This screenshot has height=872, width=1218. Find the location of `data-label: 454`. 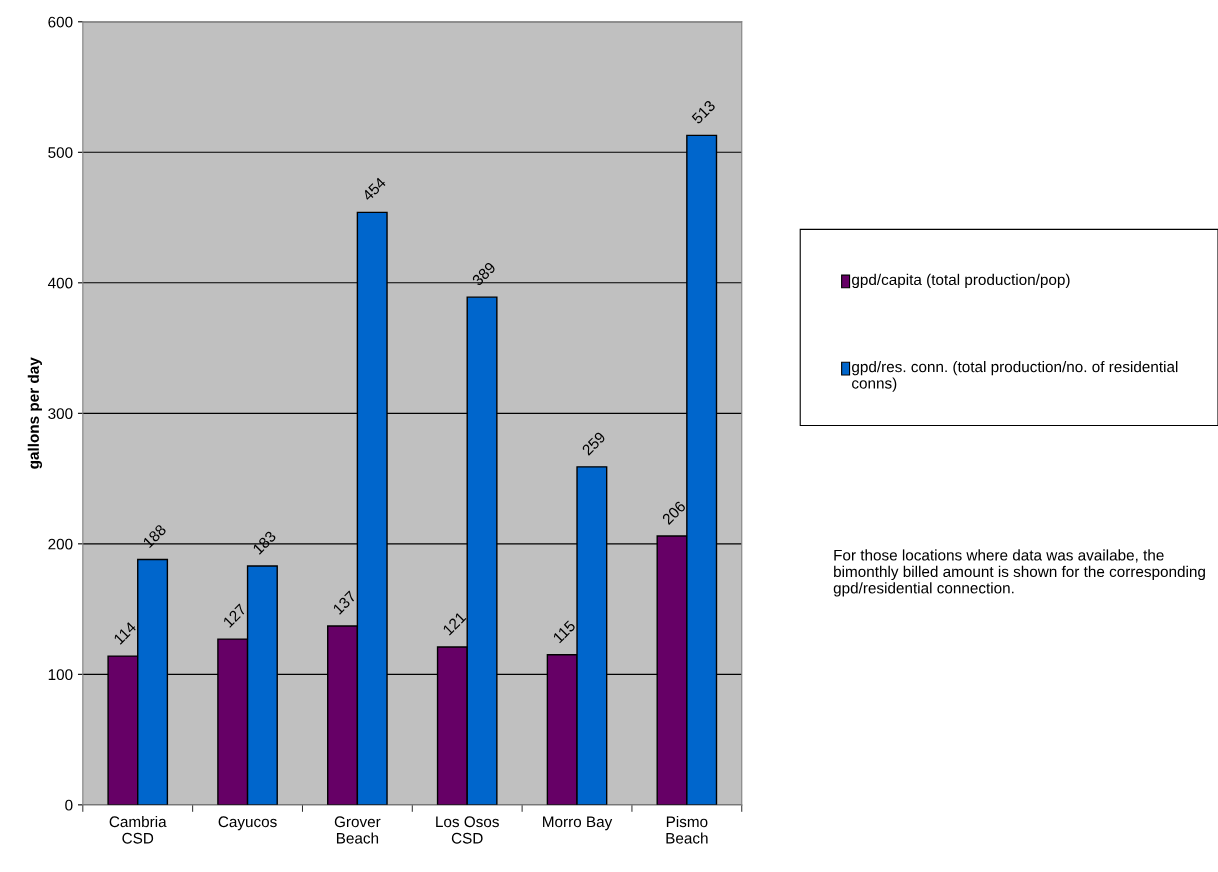

data-label: 454 is located at coordinates (374, 189).